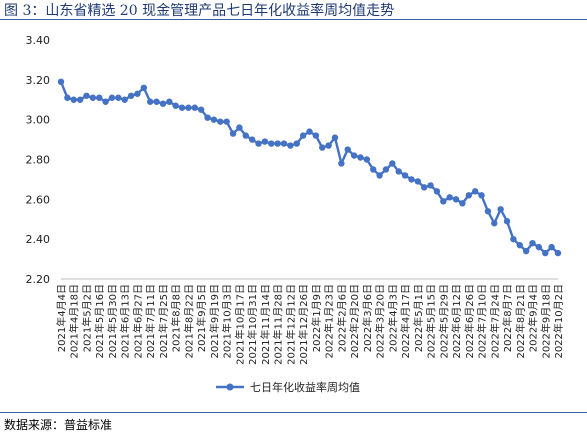 The image size is (587, 435). Describe the element at coordinates (125, 321) in the screenshot. I see `x-tick-label: 2021年6月13日` at that location.